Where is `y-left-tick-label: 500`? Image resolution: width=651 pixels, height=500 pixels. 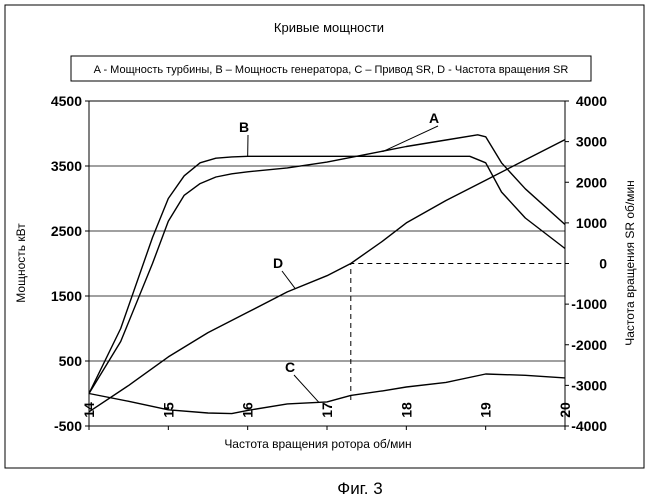
y-left-tick-label: 500 is located at coordinates (71, 361).